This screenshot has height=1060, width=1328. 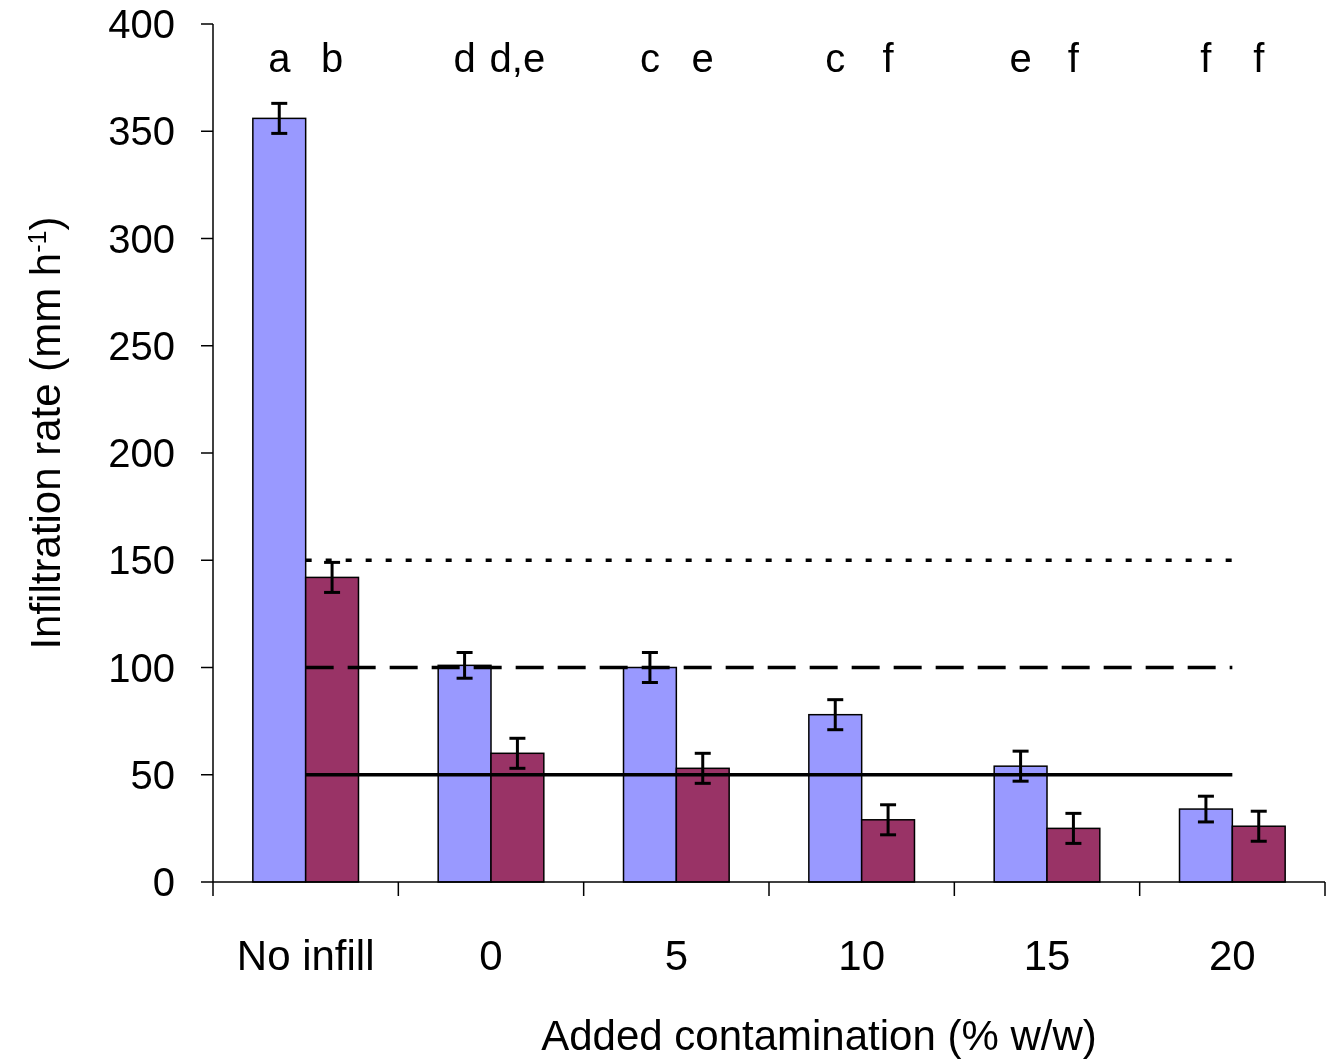 What do you see at coordinates (862, 955) in the screenshot?
I see `x-tick-label: 10` at bounding box center [862, 955].